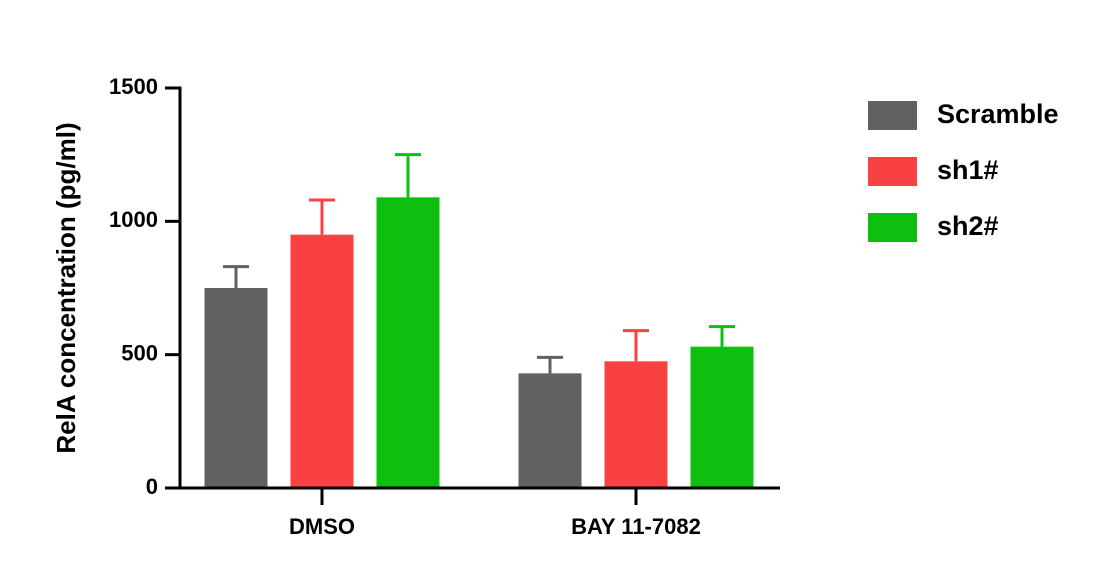 The image size is (1118, 569). Describe the element at coordinates (66, 287) in the screenshot. I see `y-axis-label: RelA concentration (pg/ml)` at that location.